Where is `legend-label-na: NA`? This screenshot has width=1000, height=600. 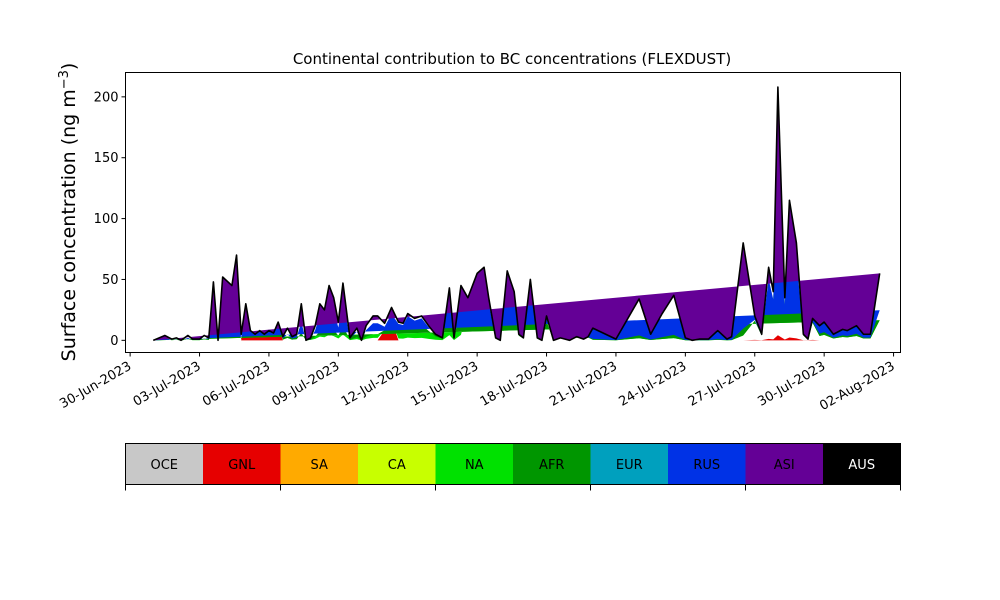
legend-label-na: NA is located at coordinates (474, 465).